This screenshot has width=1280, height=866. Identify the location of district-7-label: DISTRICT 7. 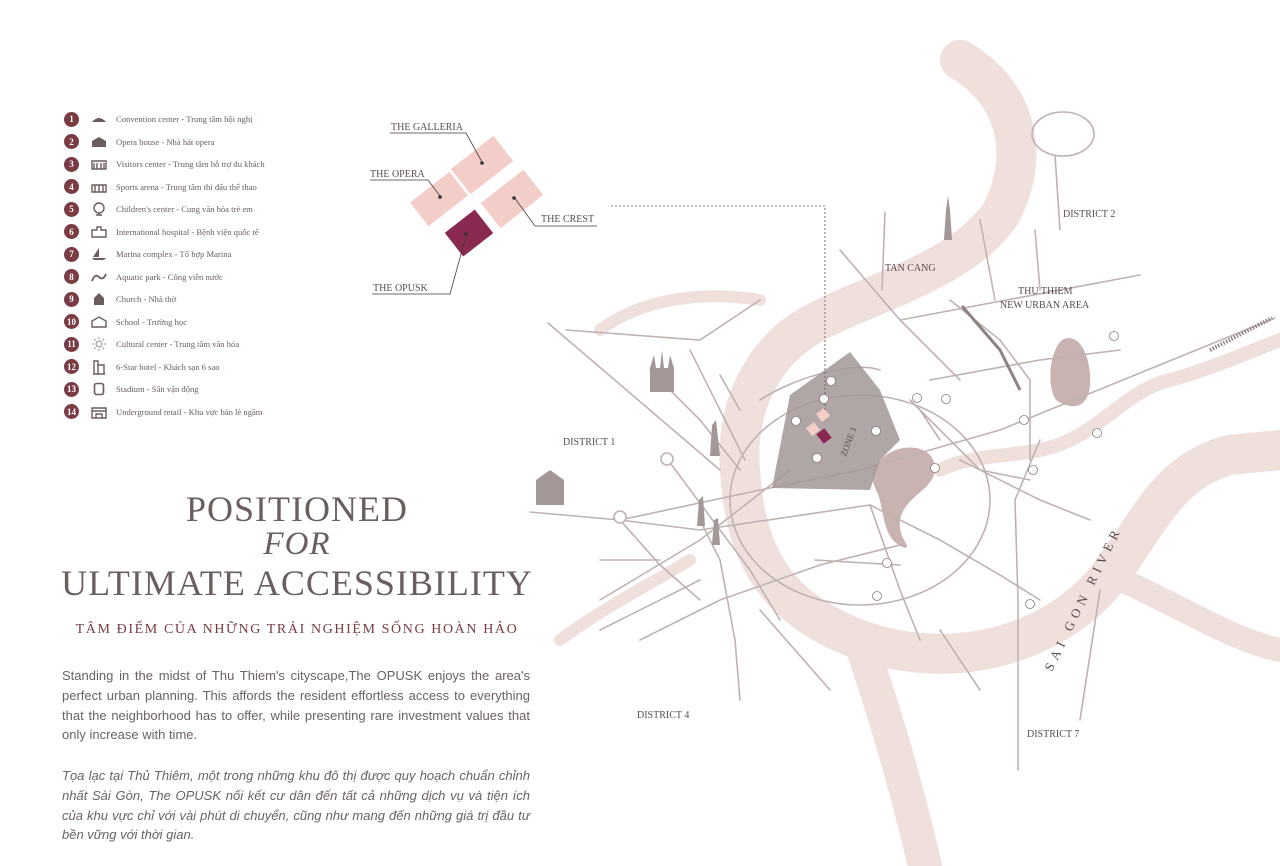
(1053, 734).